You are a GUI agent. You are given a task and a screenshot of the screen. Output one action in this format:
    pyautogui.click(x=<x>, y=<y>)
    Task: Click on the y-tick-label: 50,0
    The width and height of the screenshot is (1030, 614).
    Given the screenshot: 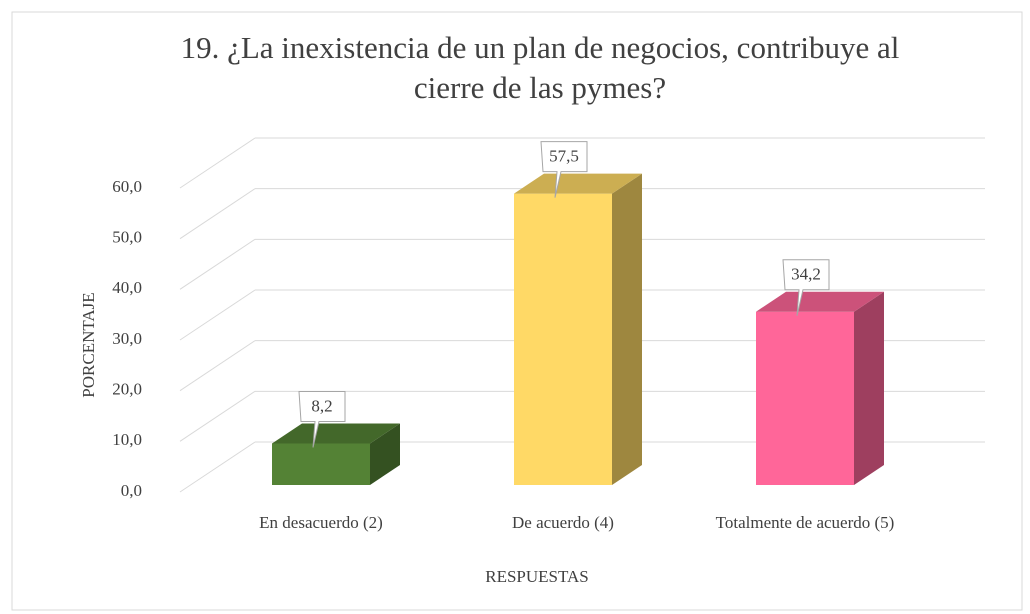 What is the action you would take?
    pyautogui.click(x=127, y=237)
    